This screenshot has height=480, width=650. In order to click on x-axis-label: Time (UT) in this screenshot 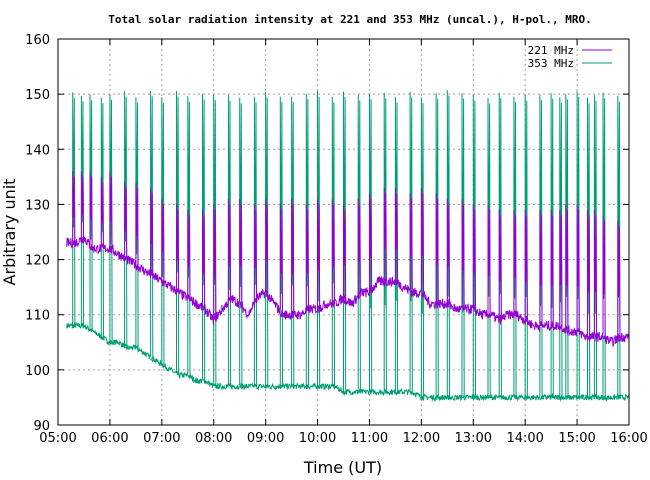, I will do `click(342, 467)`.